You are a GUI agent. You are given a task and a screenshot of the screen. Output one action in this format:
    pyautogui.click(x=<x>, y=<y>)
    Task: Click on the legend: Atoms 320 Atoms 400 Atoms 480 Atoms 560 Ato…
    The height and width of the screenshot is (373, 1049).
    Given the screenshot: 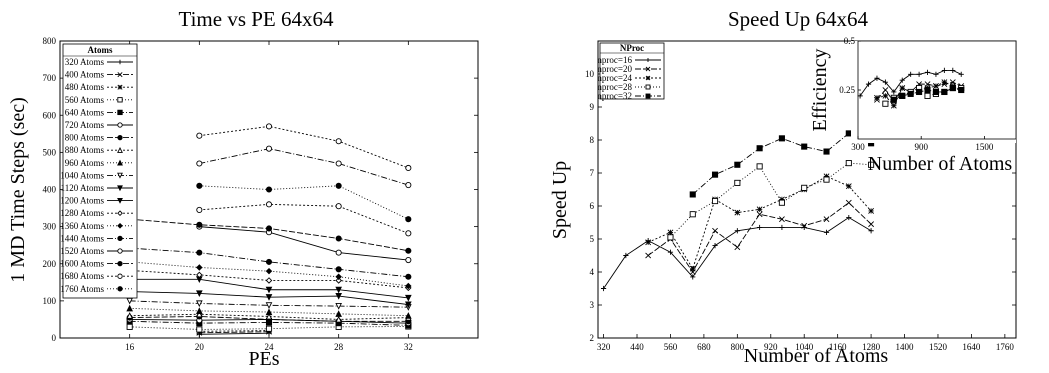 What is the action you would take?
    pyautogui.click(x=99, y=171)
    